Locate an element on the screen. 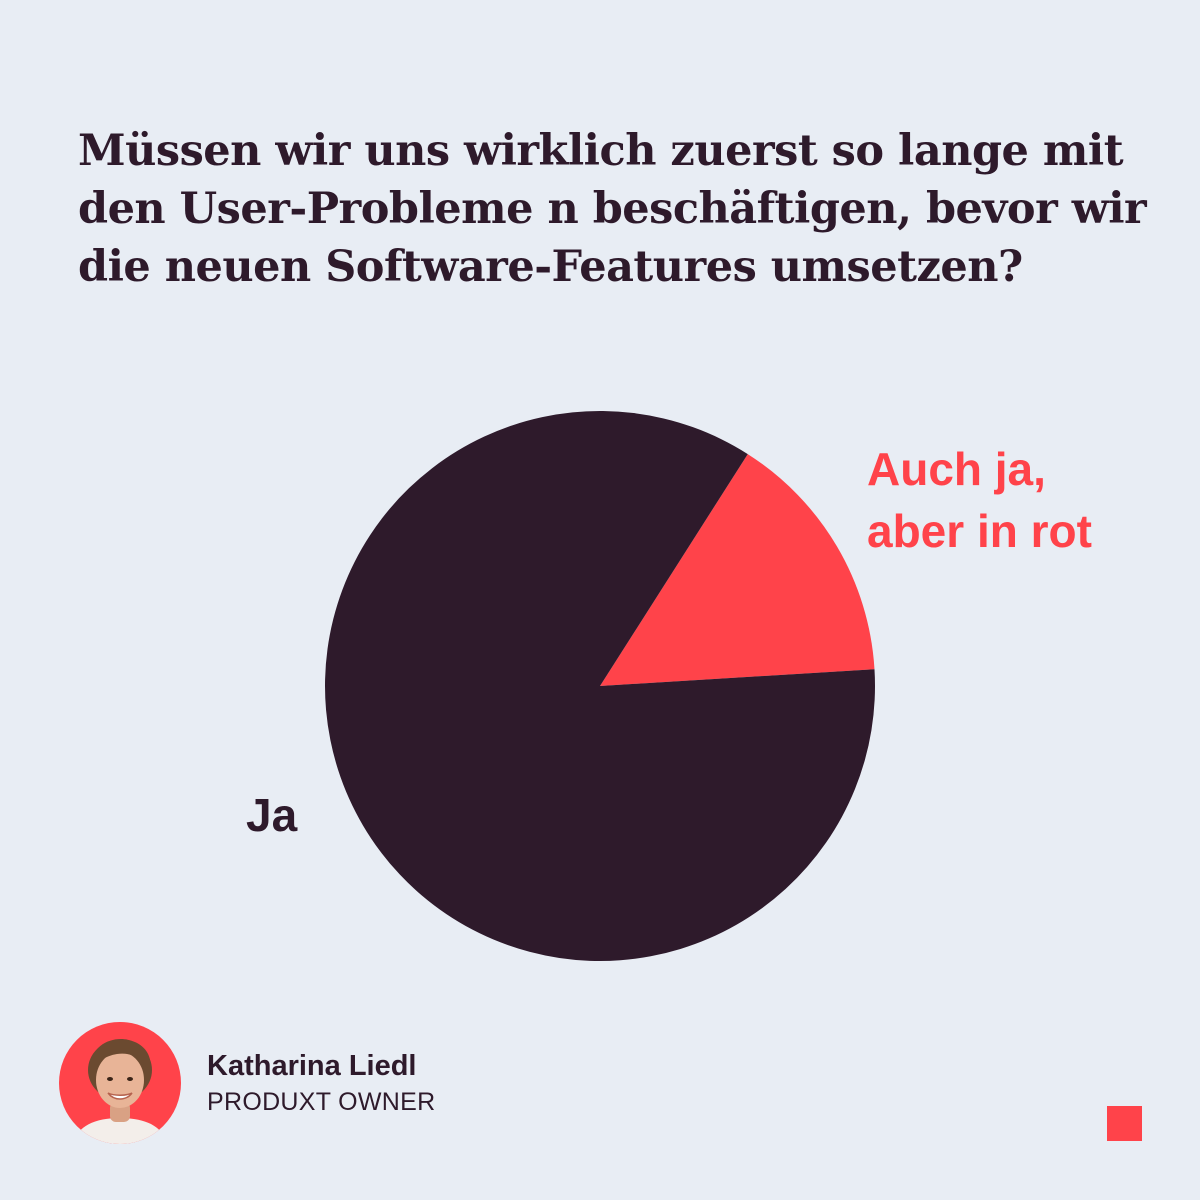 The width and height of the screenshot is (1200, 1200). author-role: PRODUXT OWNER is located at coordinates (321, 1102).